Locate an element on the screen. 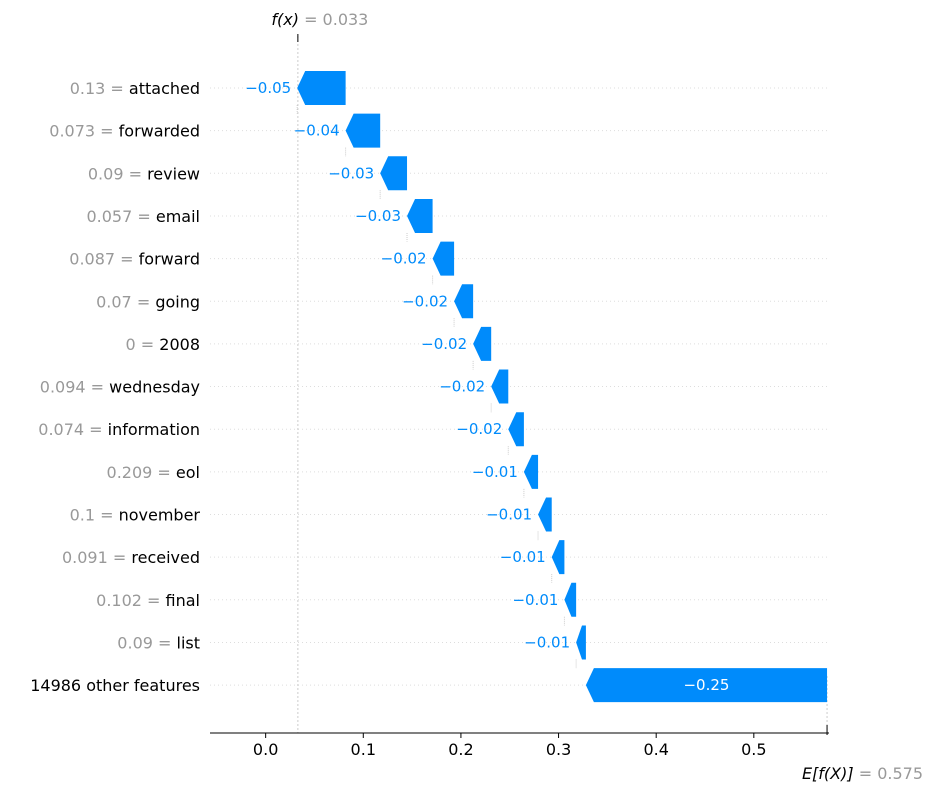  feature-name: 2008 is located at coordinates (179, 343).